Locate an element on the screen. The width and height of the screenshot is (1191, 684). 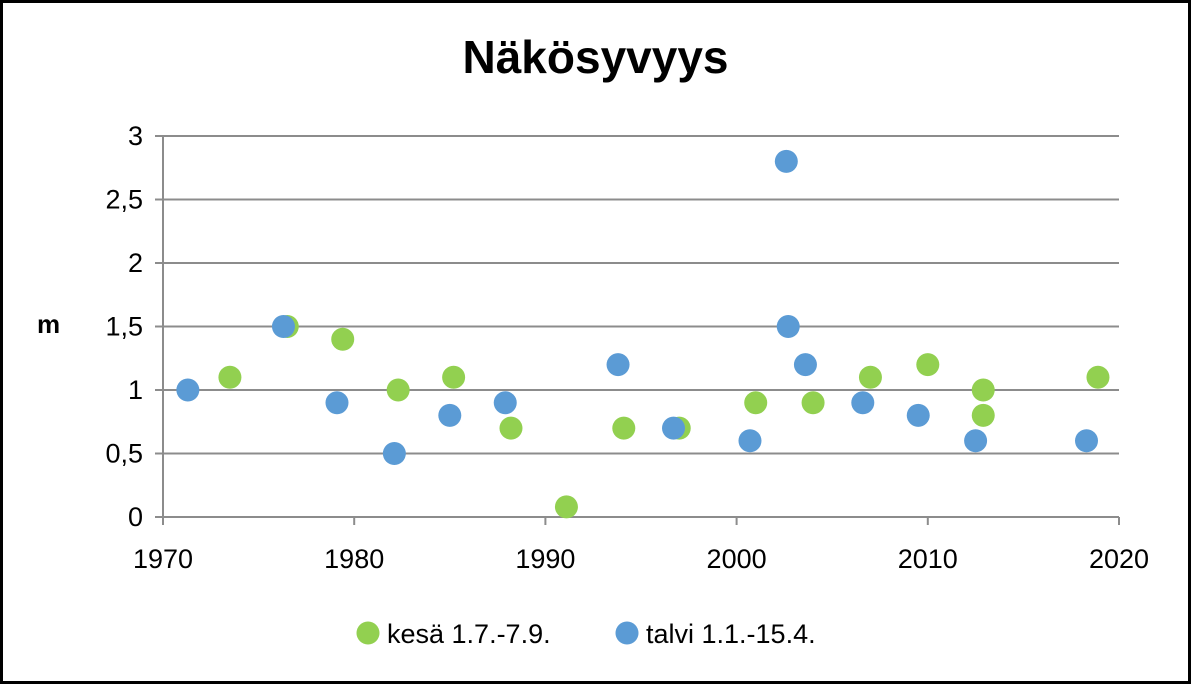
y-tick-label-1: 0,5 is located at coordinates (124, 454).